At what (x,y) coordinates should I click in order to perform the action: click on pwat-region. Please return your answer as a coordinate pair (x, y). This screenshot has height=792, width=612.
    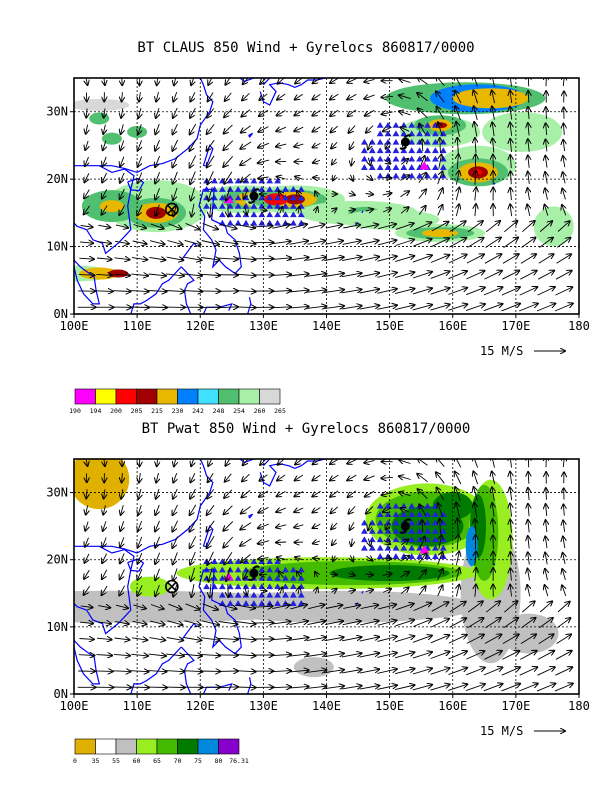
    Looking at the image, I should click on (339, 606).